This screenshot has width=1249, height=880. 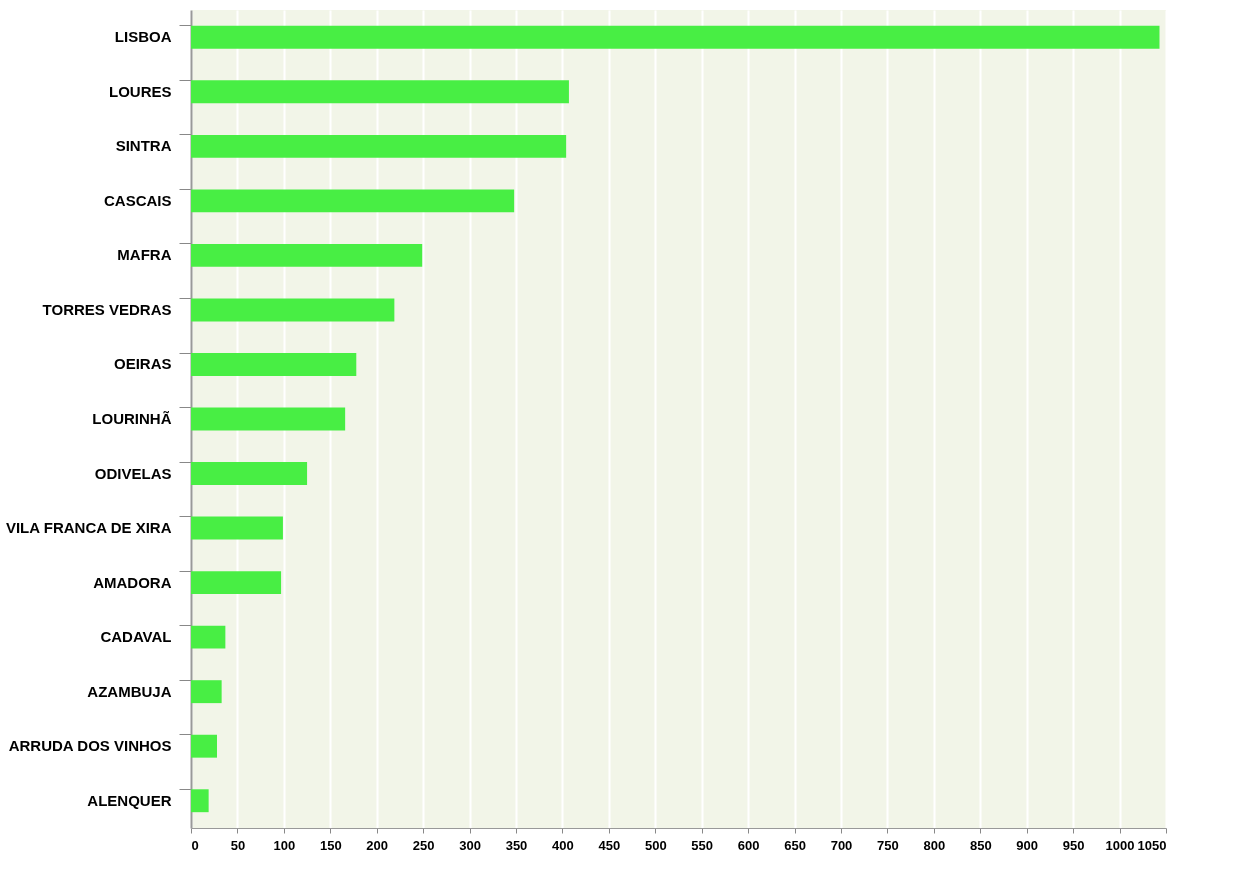 I want to click on x-tick-label: 950, so click(x=1073, y=845).